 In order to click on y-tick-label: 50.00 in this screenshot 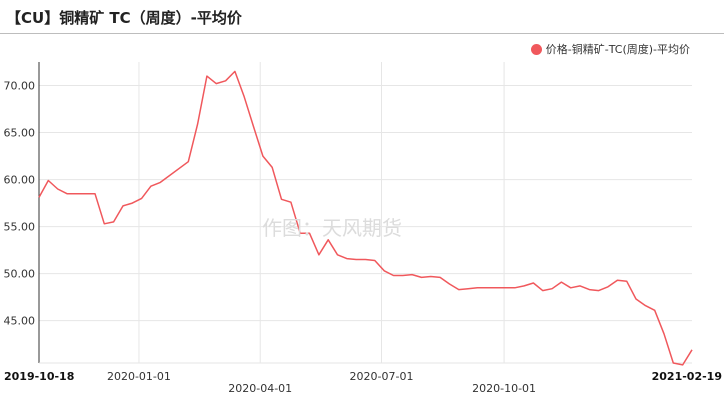, I will do `click(20, 274)`.